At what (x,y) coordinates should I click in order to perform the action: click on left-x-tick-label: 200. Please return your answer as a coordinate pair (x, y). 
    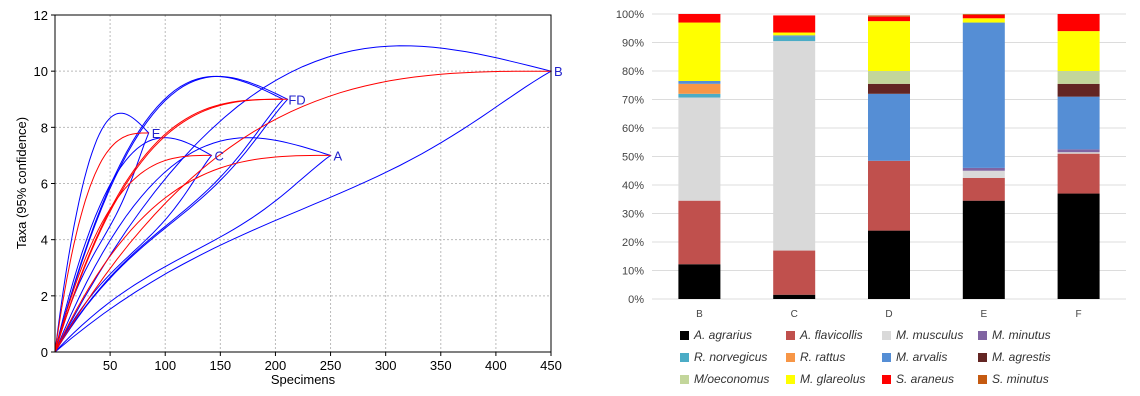
    Looking at the image, I should click on (276, 365).